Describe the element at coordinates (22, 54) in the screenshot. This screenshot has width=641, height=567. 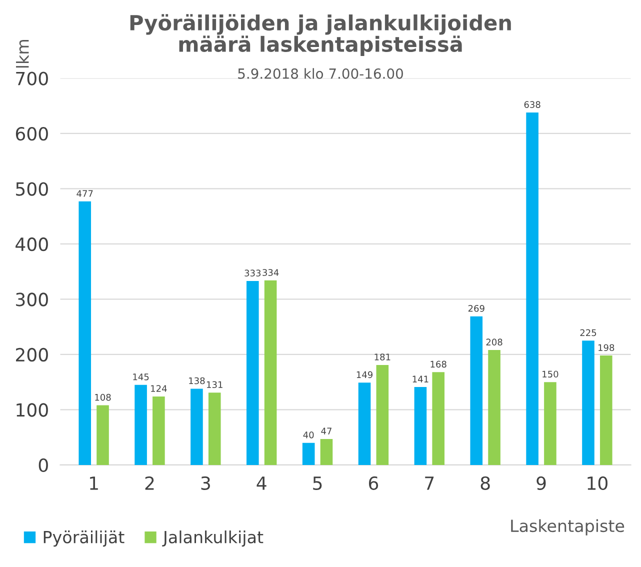
I see `y-axis-title: lkm` at that location.